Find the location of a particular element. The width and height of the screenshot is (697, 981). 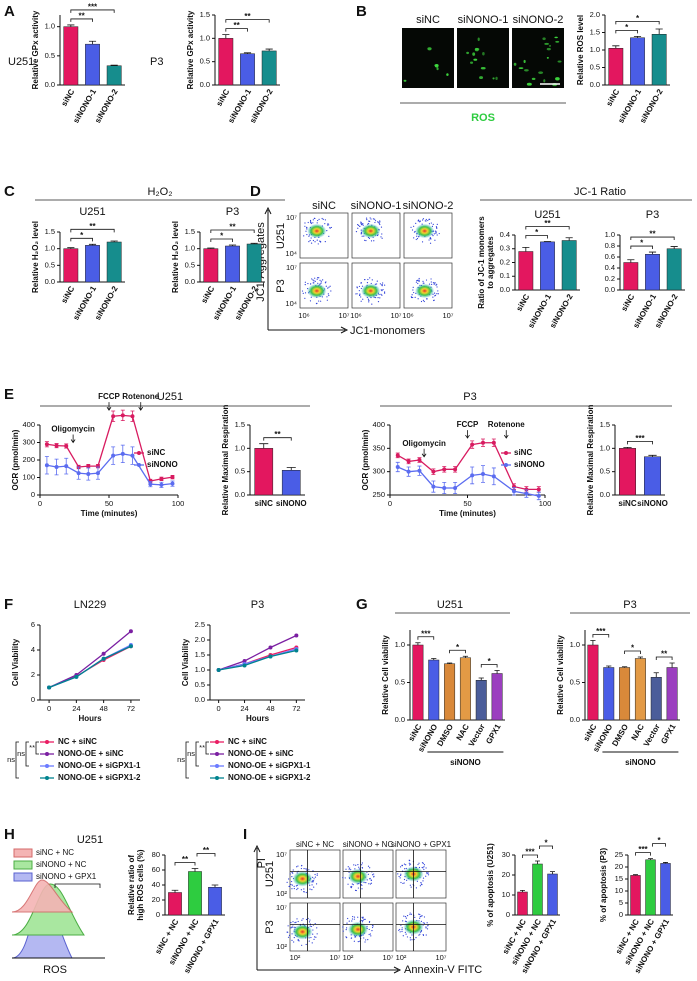

col-label: siNC + NC is located at coordinates (315, 844).